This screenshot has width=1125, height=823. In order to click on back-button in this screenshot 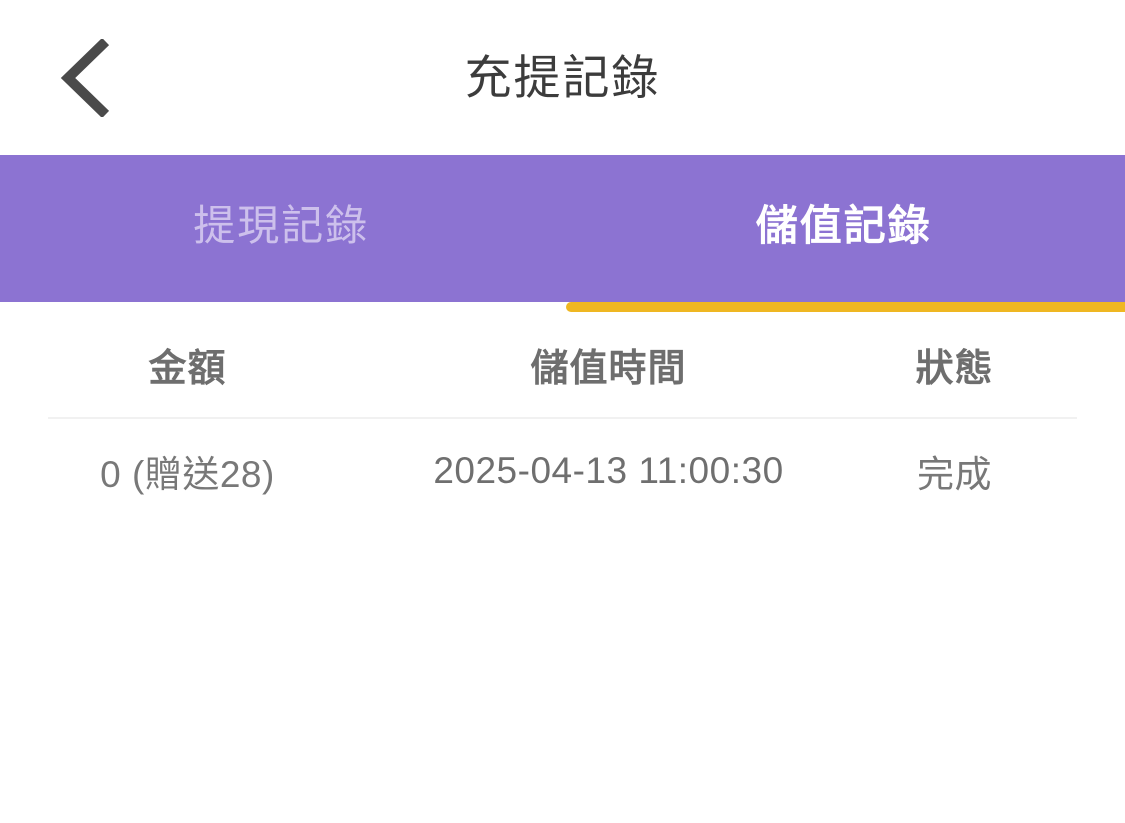, I will do `click(84, 78)`.